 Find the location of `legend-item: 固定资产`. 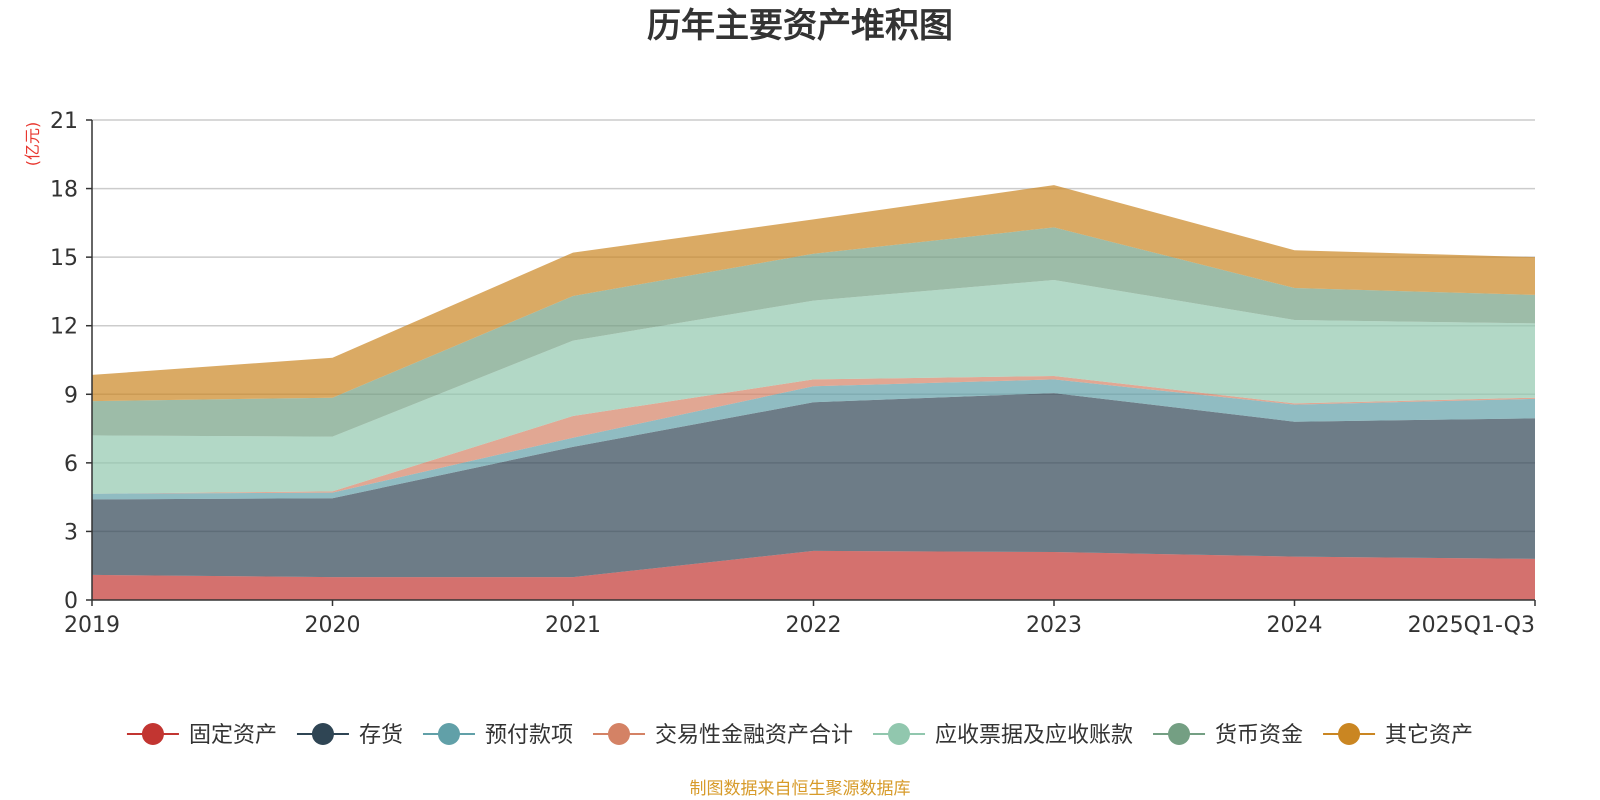

legend-item: 固定资产 is located at coordinates (201, 735).